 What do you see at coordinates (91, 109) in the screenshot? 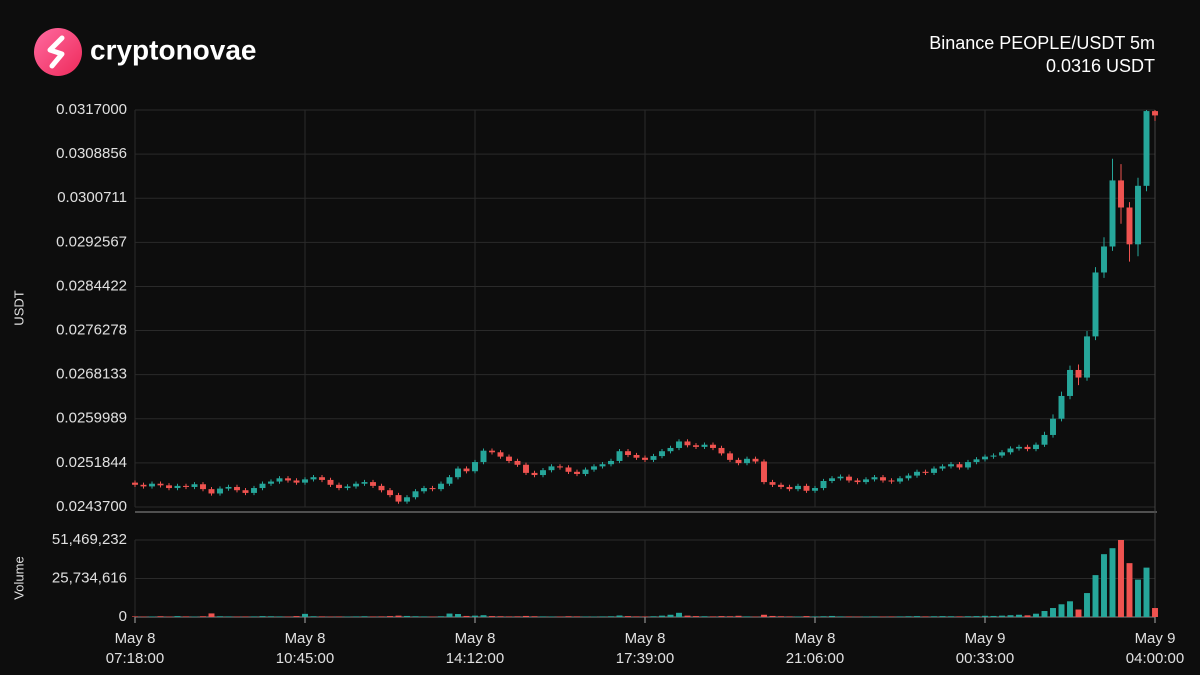
I see `y-tick-label: 0.0317000` at bounding box center [91, 109].